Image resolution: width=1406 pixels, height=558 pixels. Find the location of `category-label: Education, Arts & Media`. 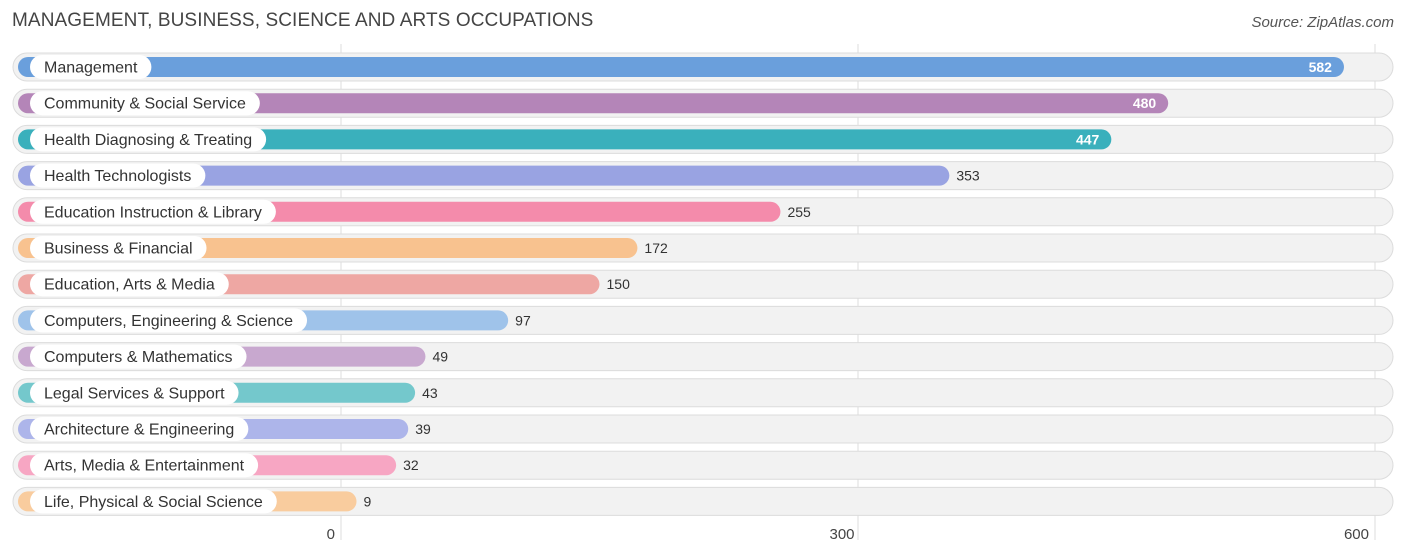

category-label: Education, Arts & Media is located at coordinates (129, 285).